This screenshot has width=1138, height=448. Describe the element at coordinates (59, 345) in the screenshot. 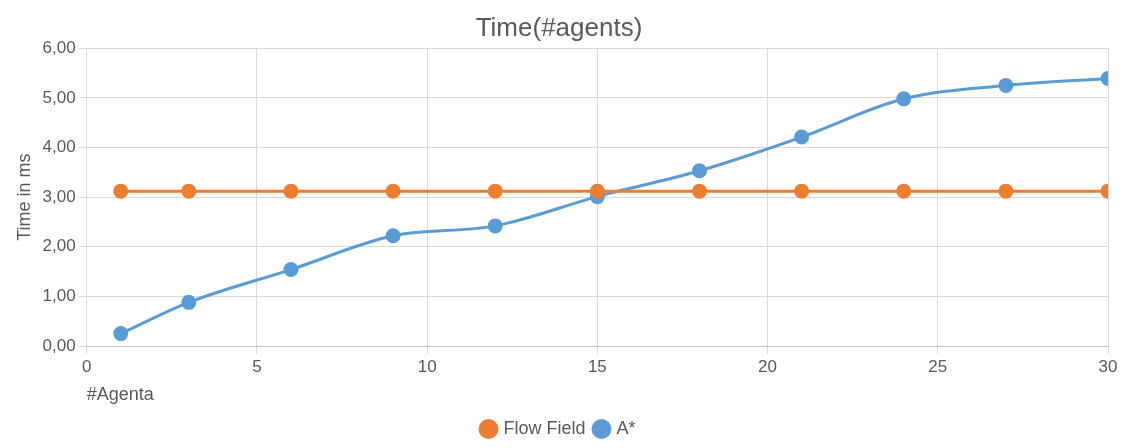

I see `y-tick-label: 0,00` at that location.